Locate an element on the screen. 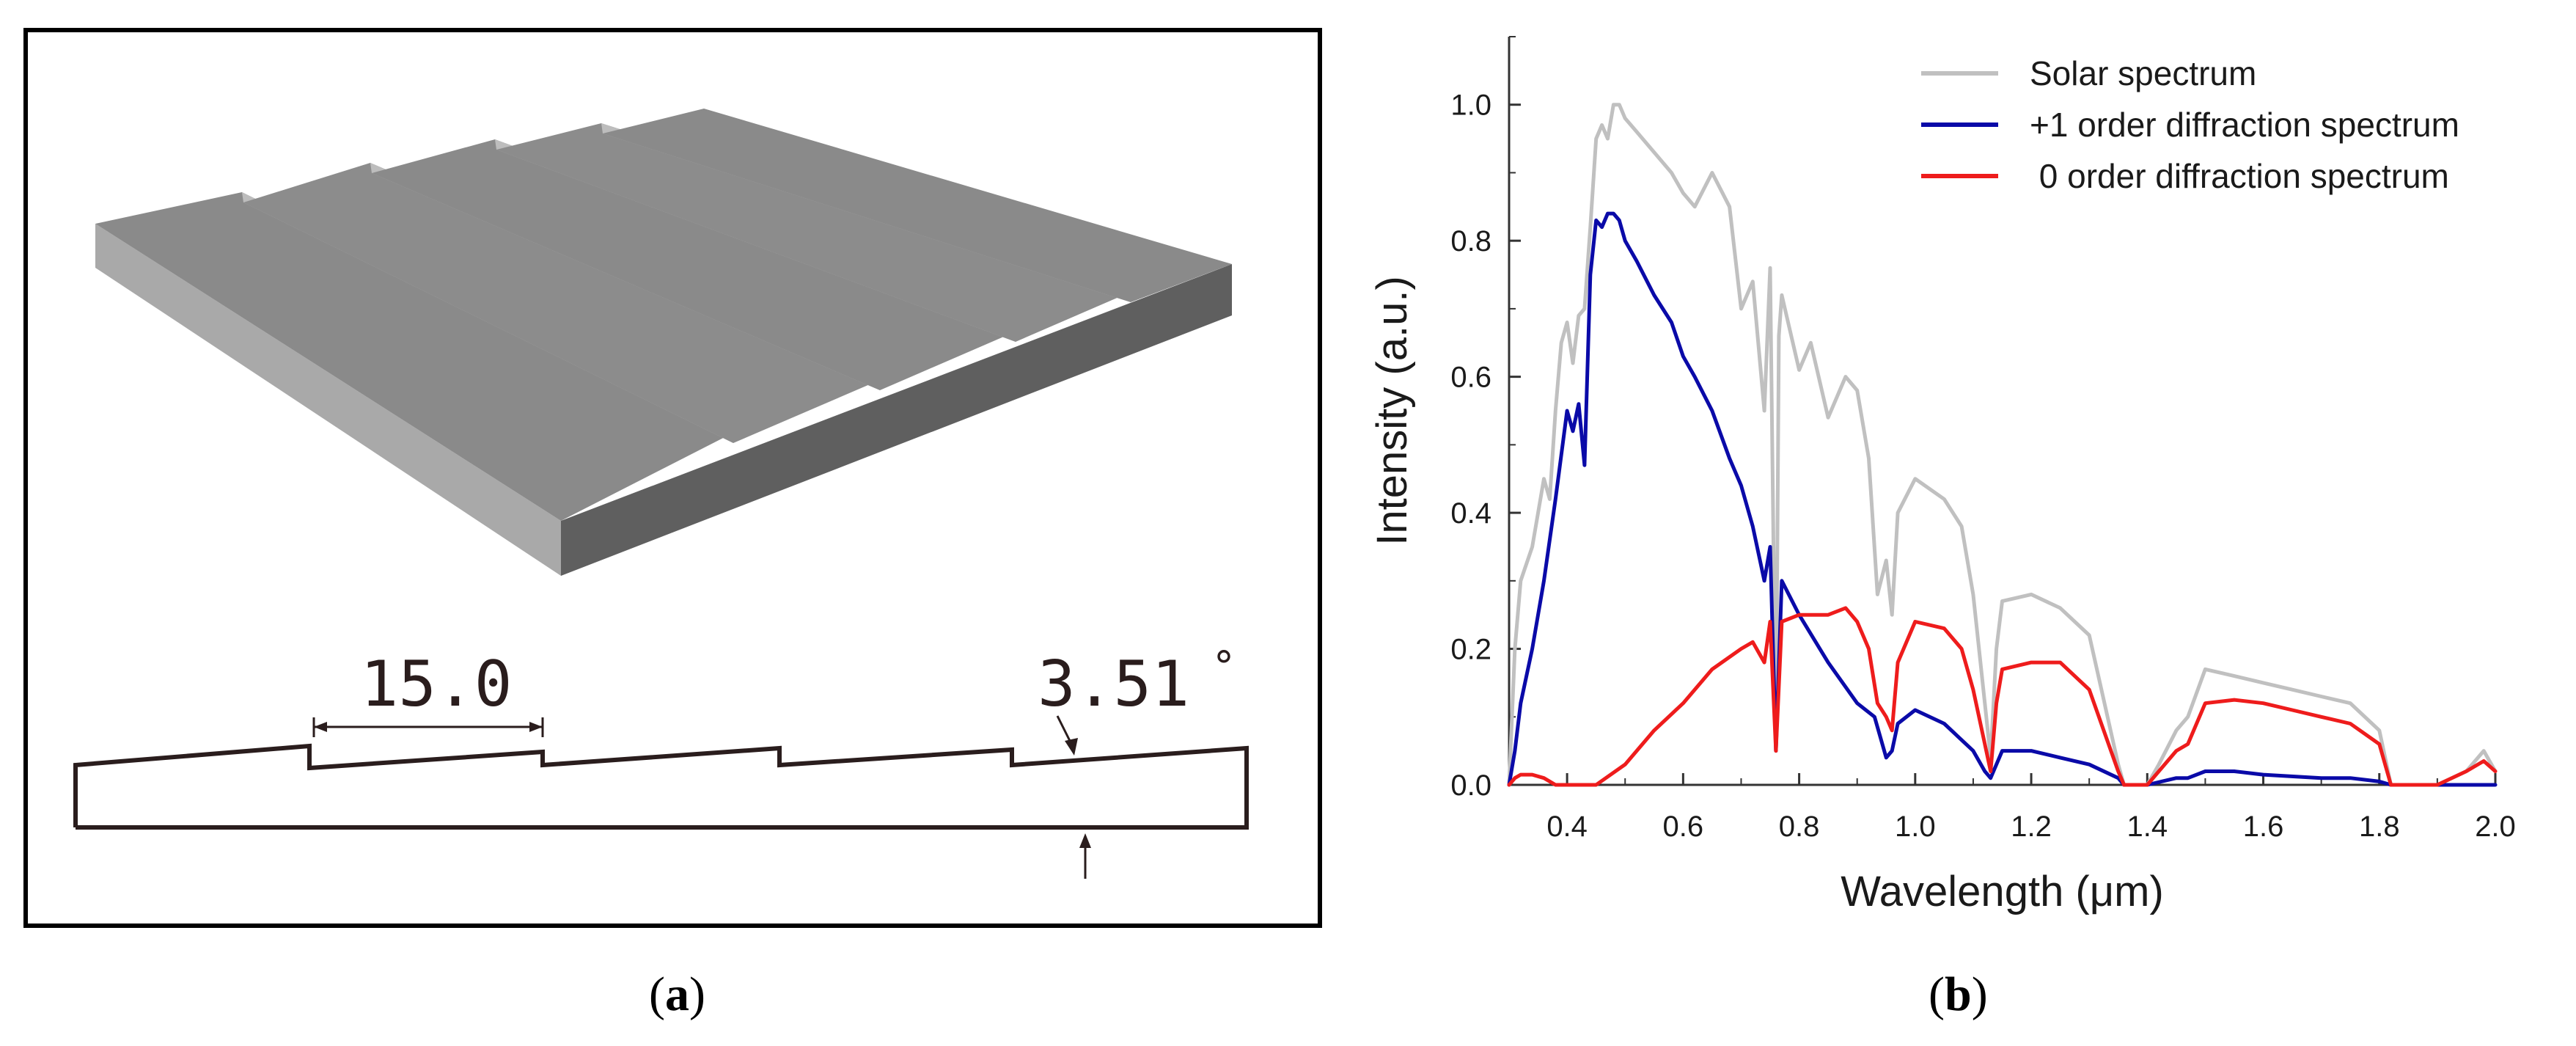 The height and width of the screenshot is (1046, 2576). caption-a-letter: a is located at coordinates (677, 995).